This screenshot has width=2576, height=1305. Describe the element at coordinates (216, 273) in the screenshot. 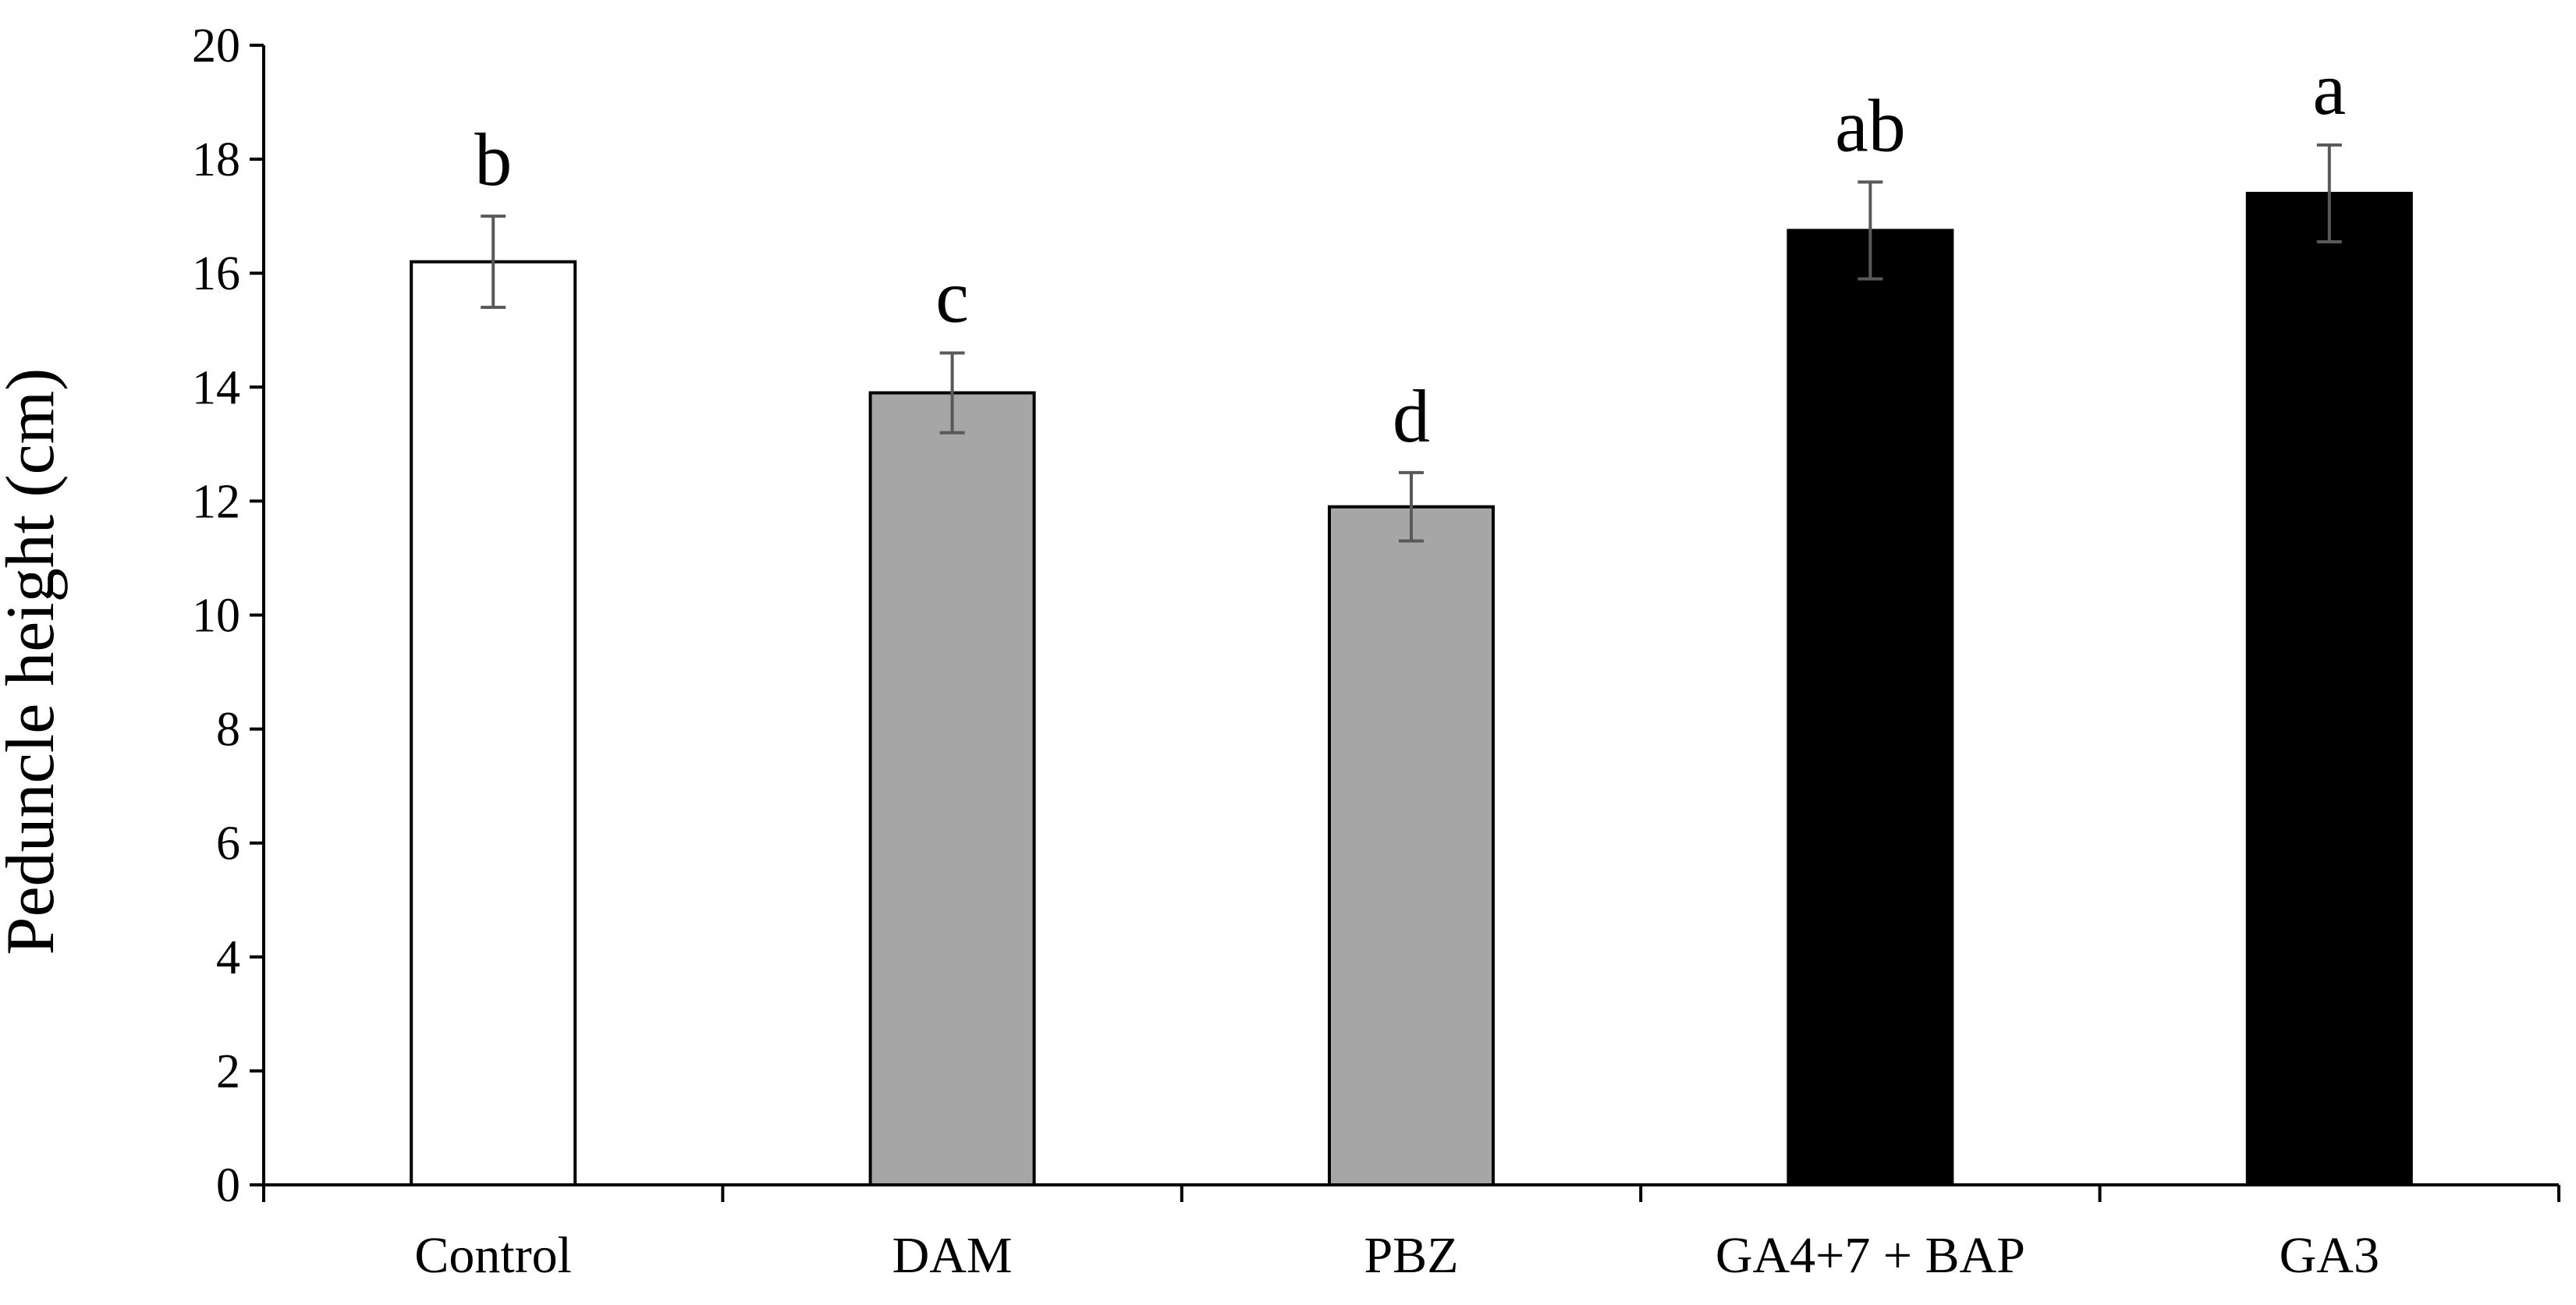

I see `y-tick-label: 16` at that location.